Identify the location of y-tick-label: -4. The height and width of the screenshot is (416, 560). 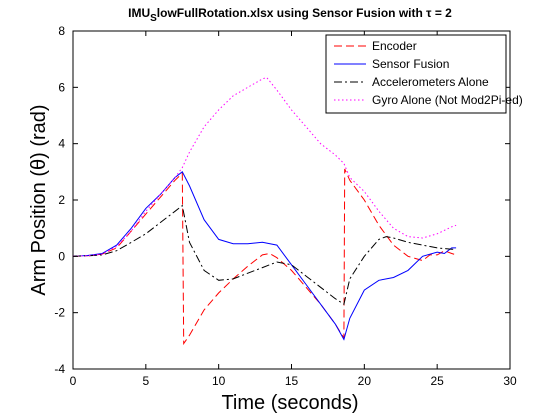
(59, 369).